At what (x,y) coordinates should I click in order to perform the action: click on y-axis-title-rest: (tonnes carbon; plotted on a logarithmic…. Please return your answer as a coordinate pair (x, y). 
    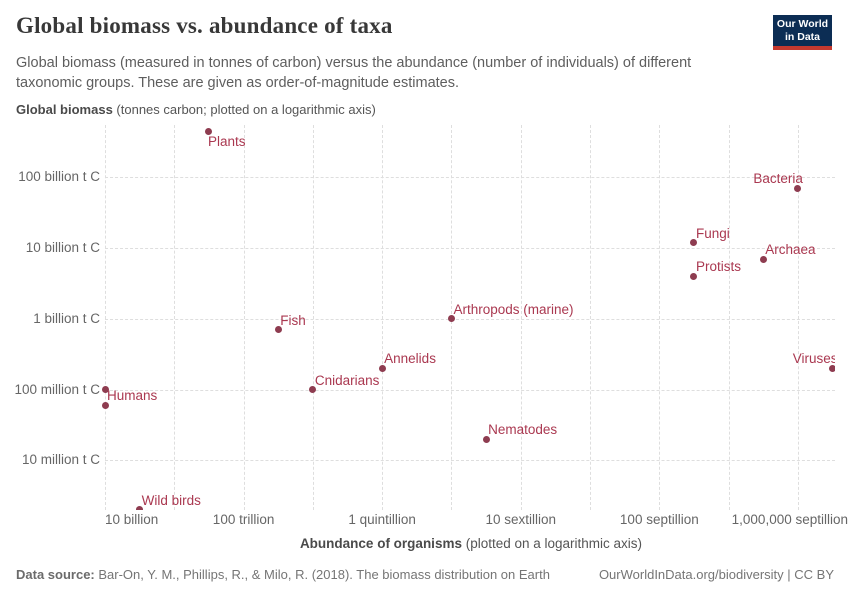
    Looking at the image, I should click on (244, 109).